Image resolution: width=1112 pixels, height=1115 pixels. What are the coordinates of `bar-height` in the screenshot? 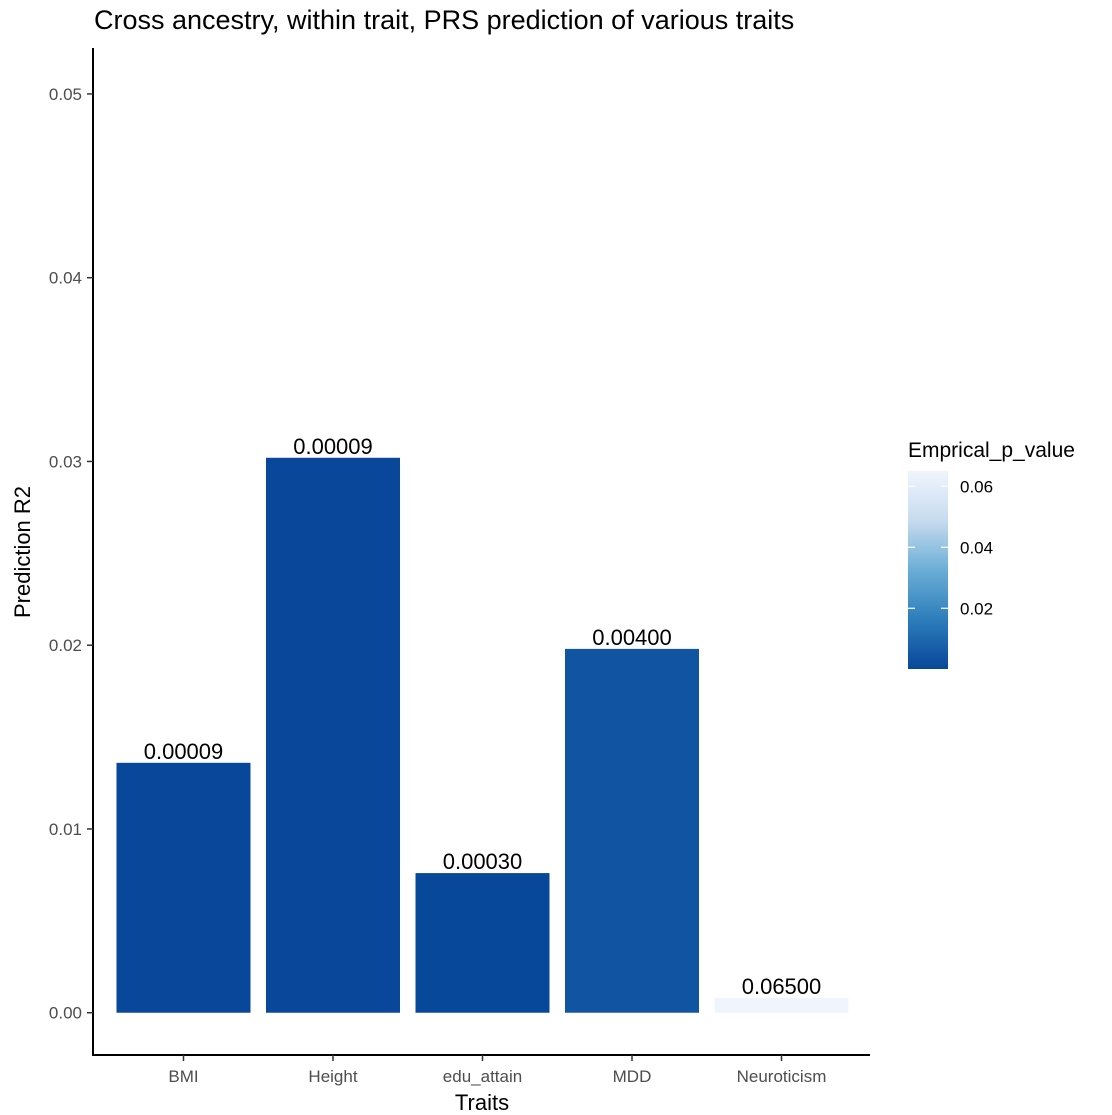 It's located at (333, 735).